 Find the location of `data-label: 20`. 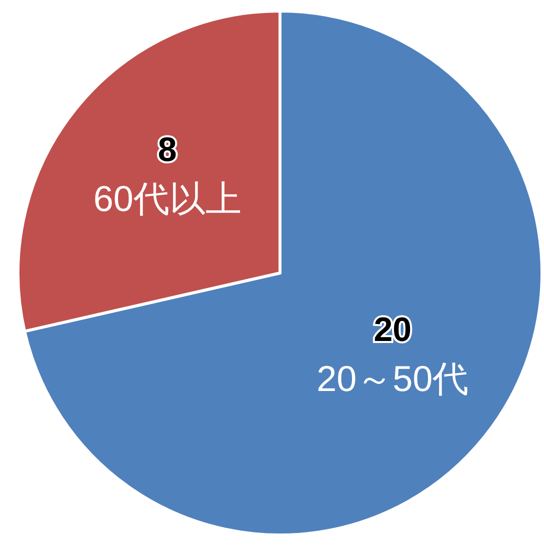

data-label: 20 is located at coordinates (393, 329).